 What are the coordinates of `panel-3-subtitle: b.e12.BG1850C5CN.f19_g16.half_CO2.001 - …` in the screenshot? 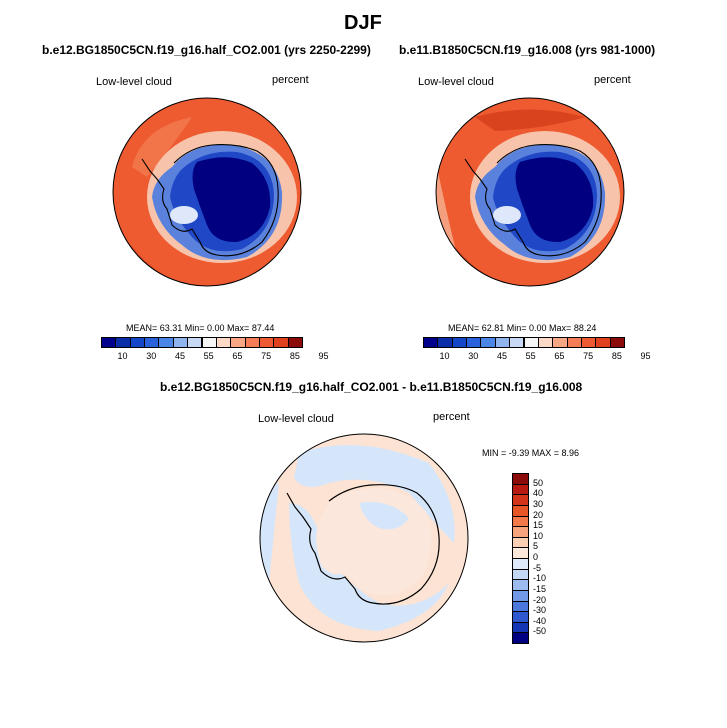 It's located at (371, 387).